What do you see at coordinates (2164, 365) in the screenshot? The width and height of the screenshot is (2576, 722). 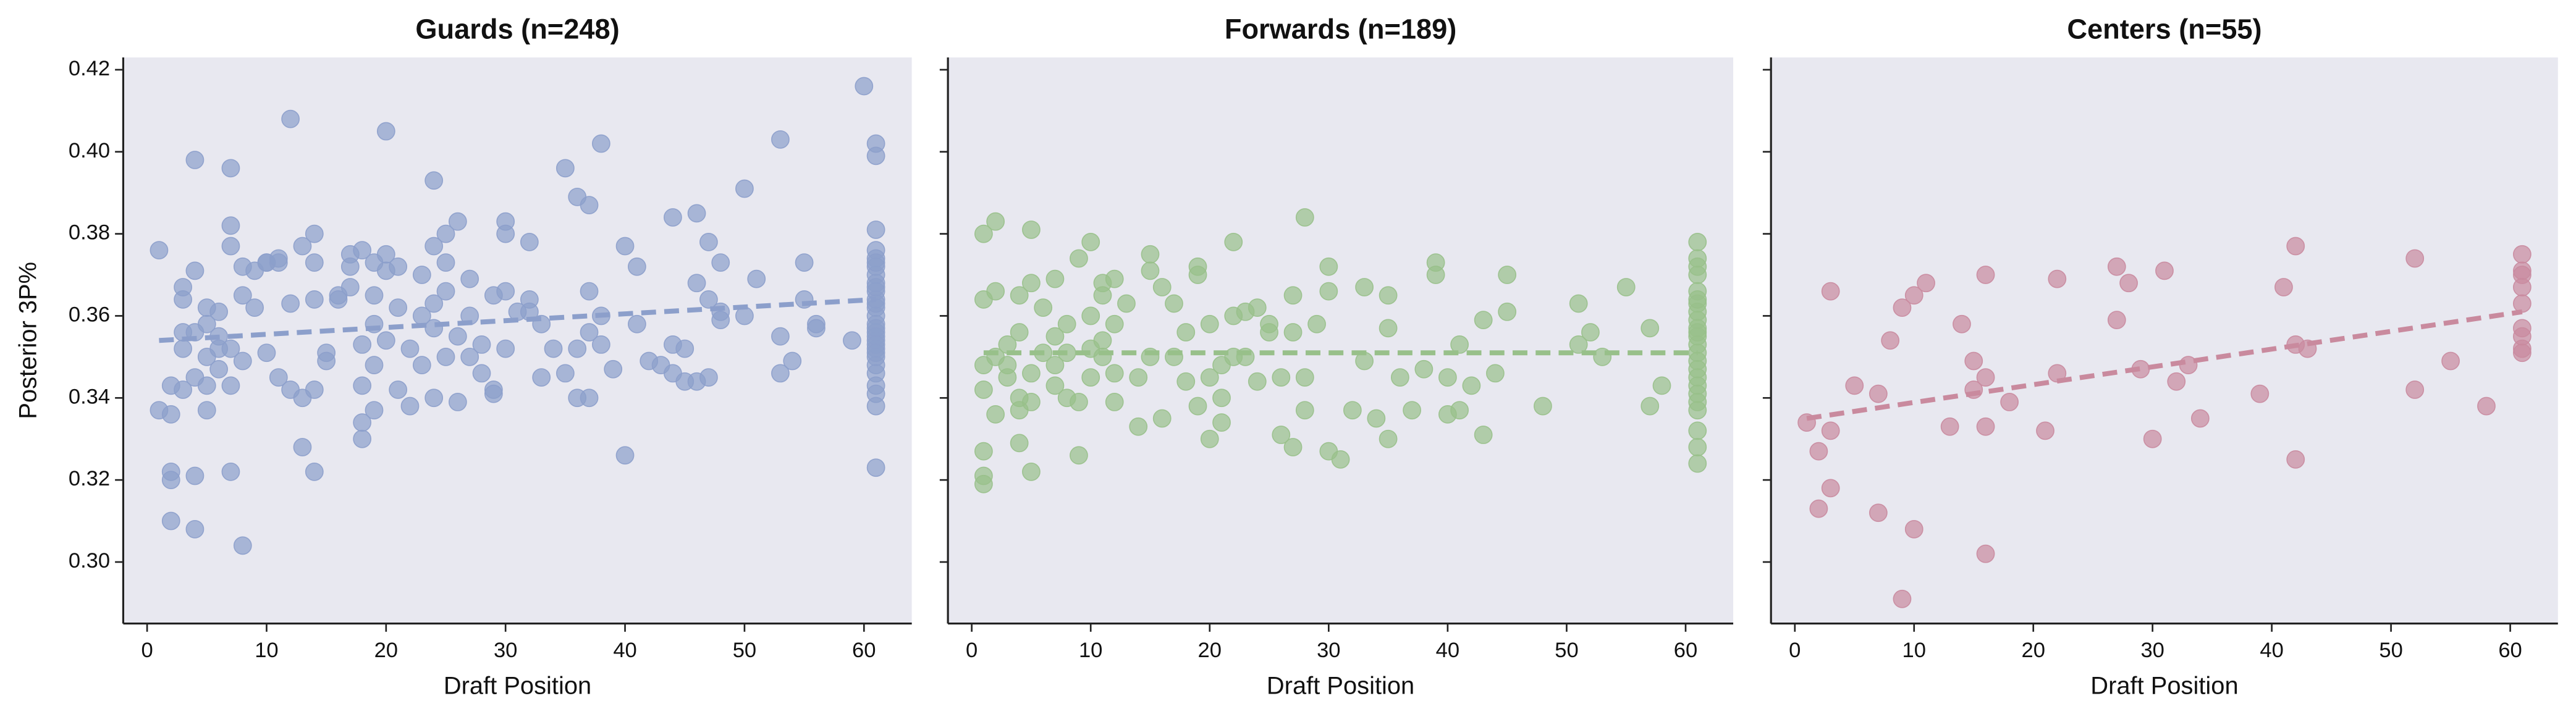 I see `trend-line` at bounding box center [2164, 365].